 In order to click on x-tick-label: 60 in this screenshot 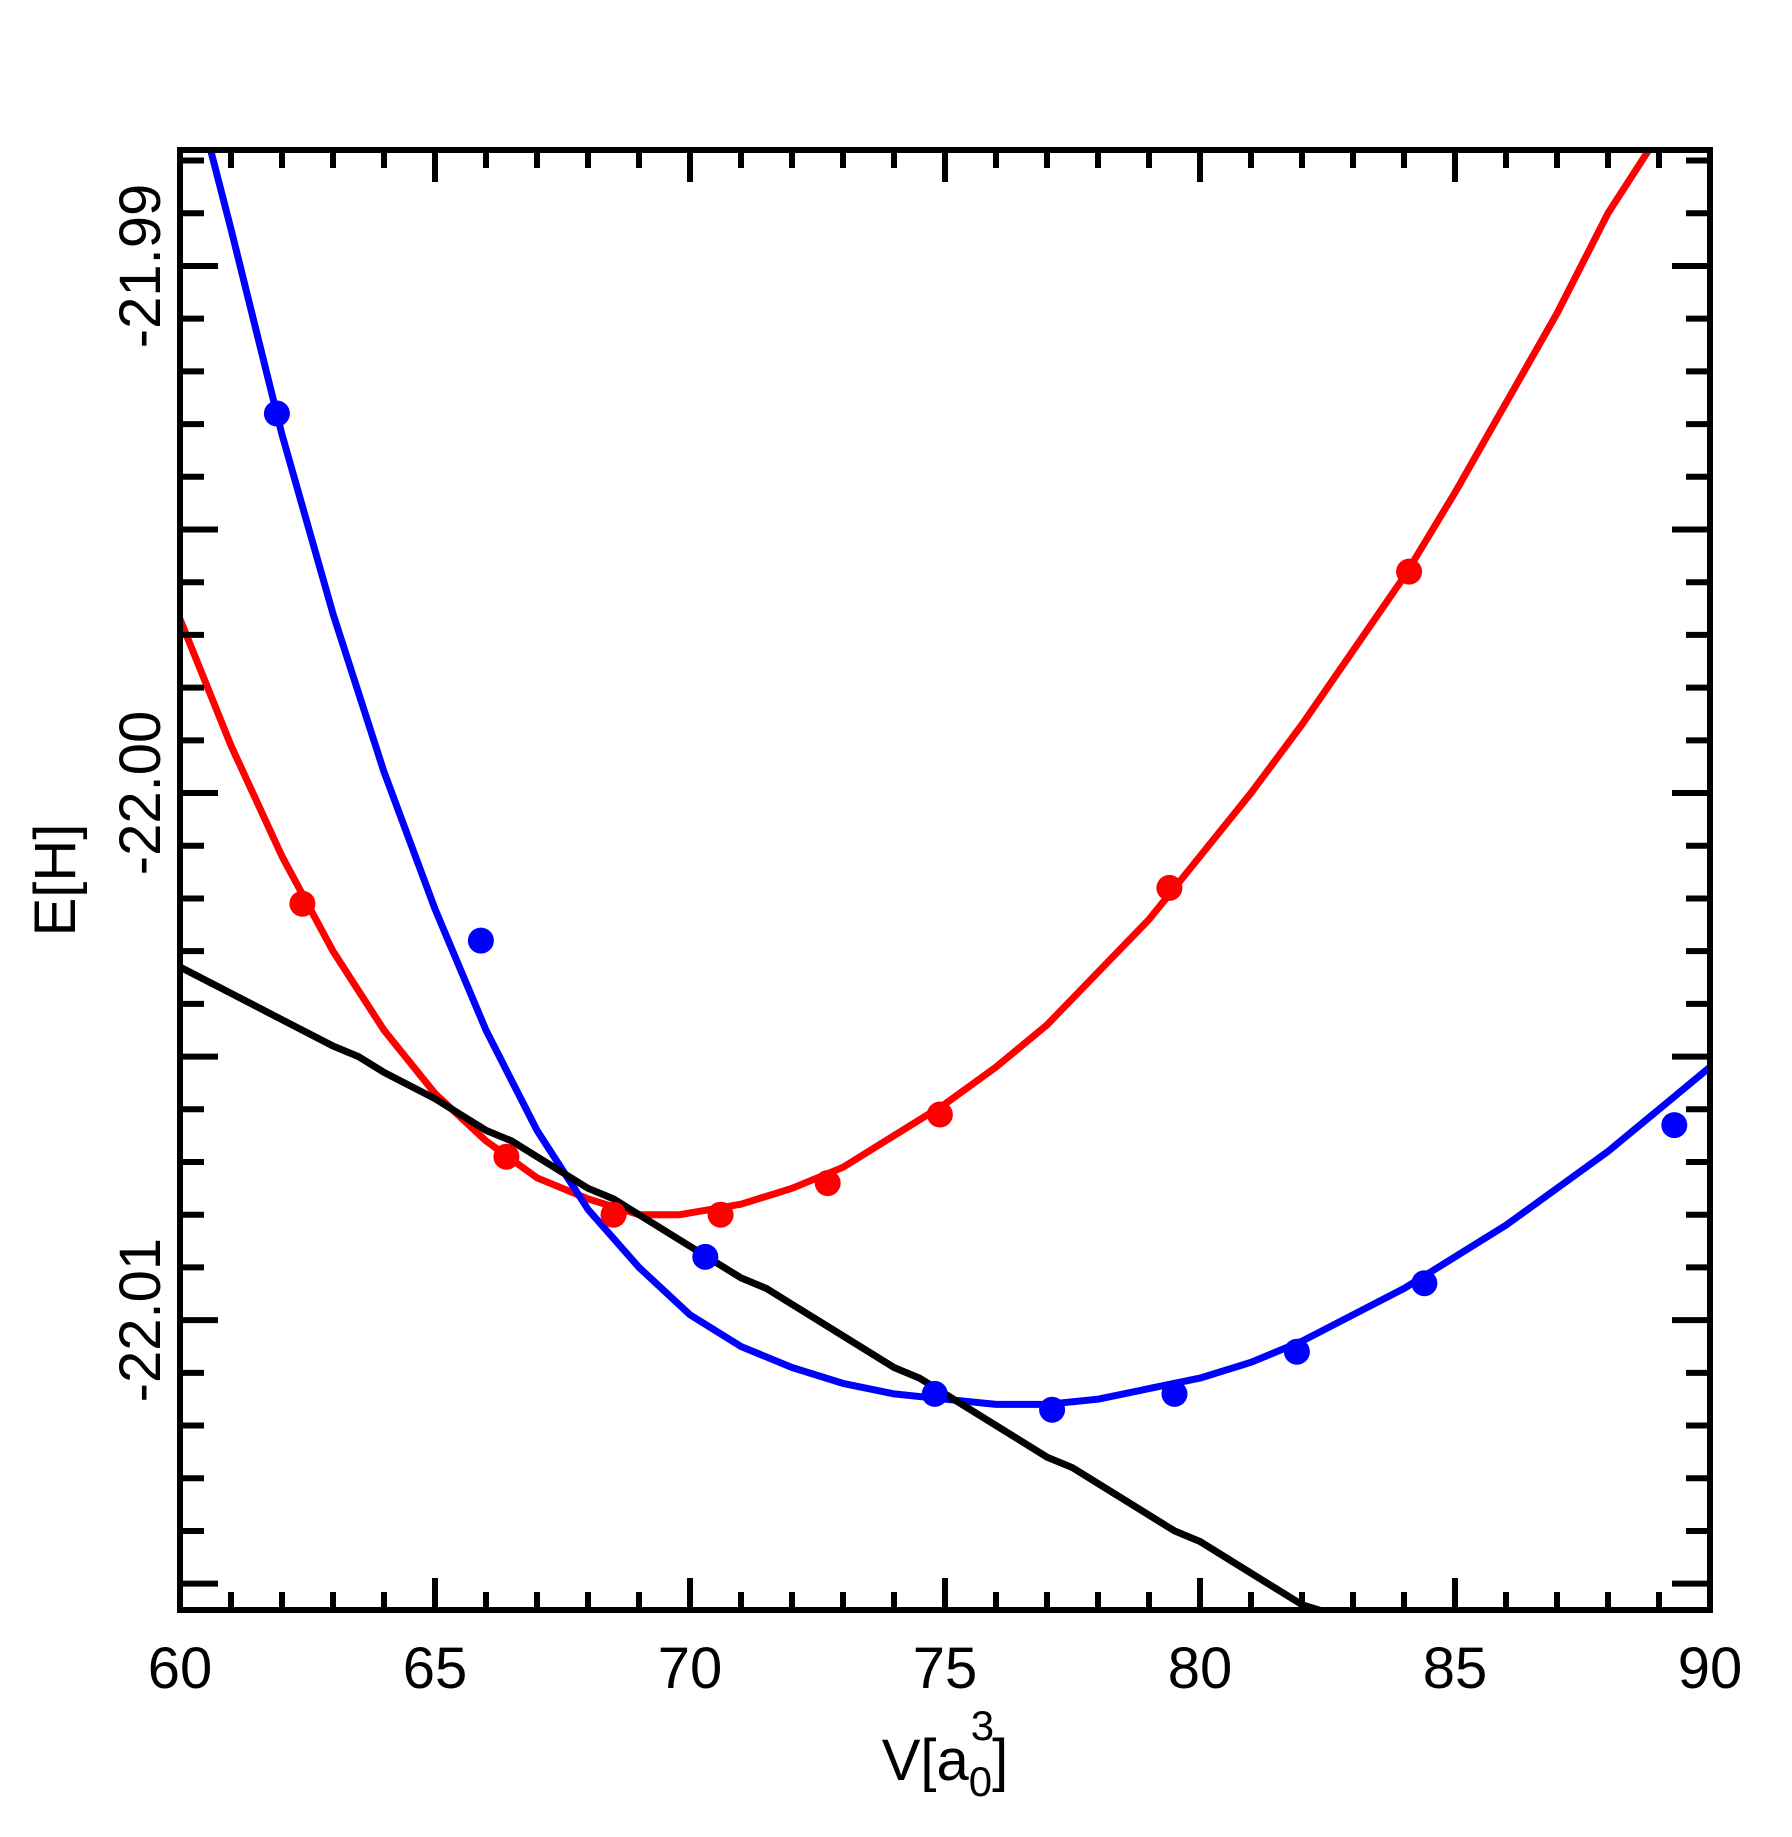, I will do `click(180, 1668)`.